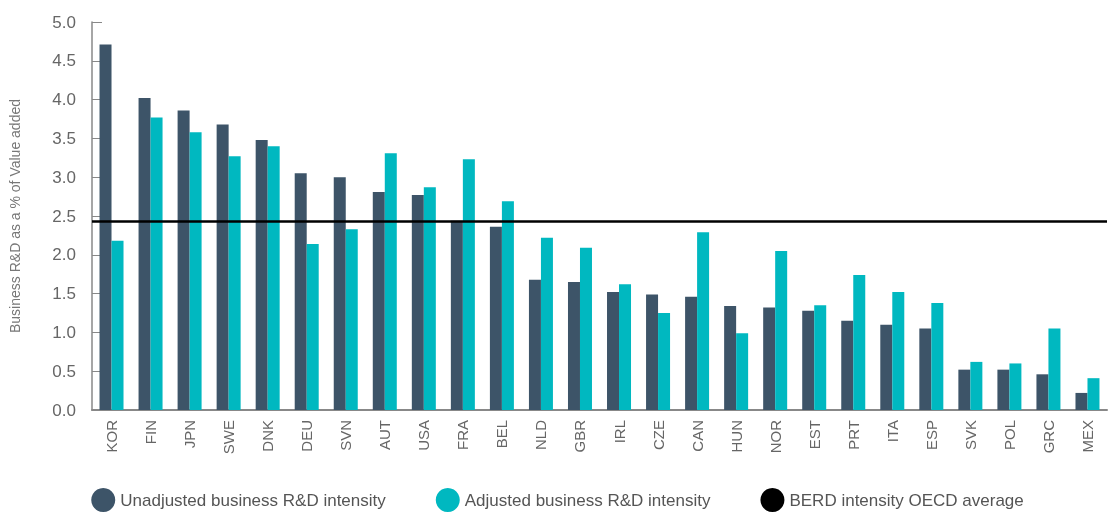 The height and width of the screenshot is (517, 1115). What do you see at coordinates (190, 434) in the screenshot?
I see `x-tick-label: JPN` at bounding box center [190, 434].